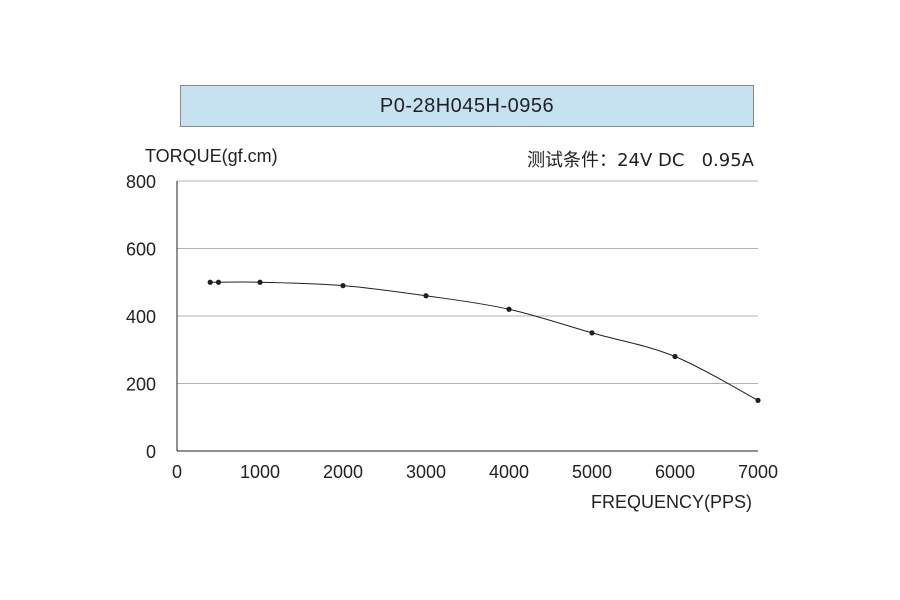  What do you see at coordinates (141, 385) in the screenshot?
I see `y-tick-label-200: 200` at bounding box center [141, 385].